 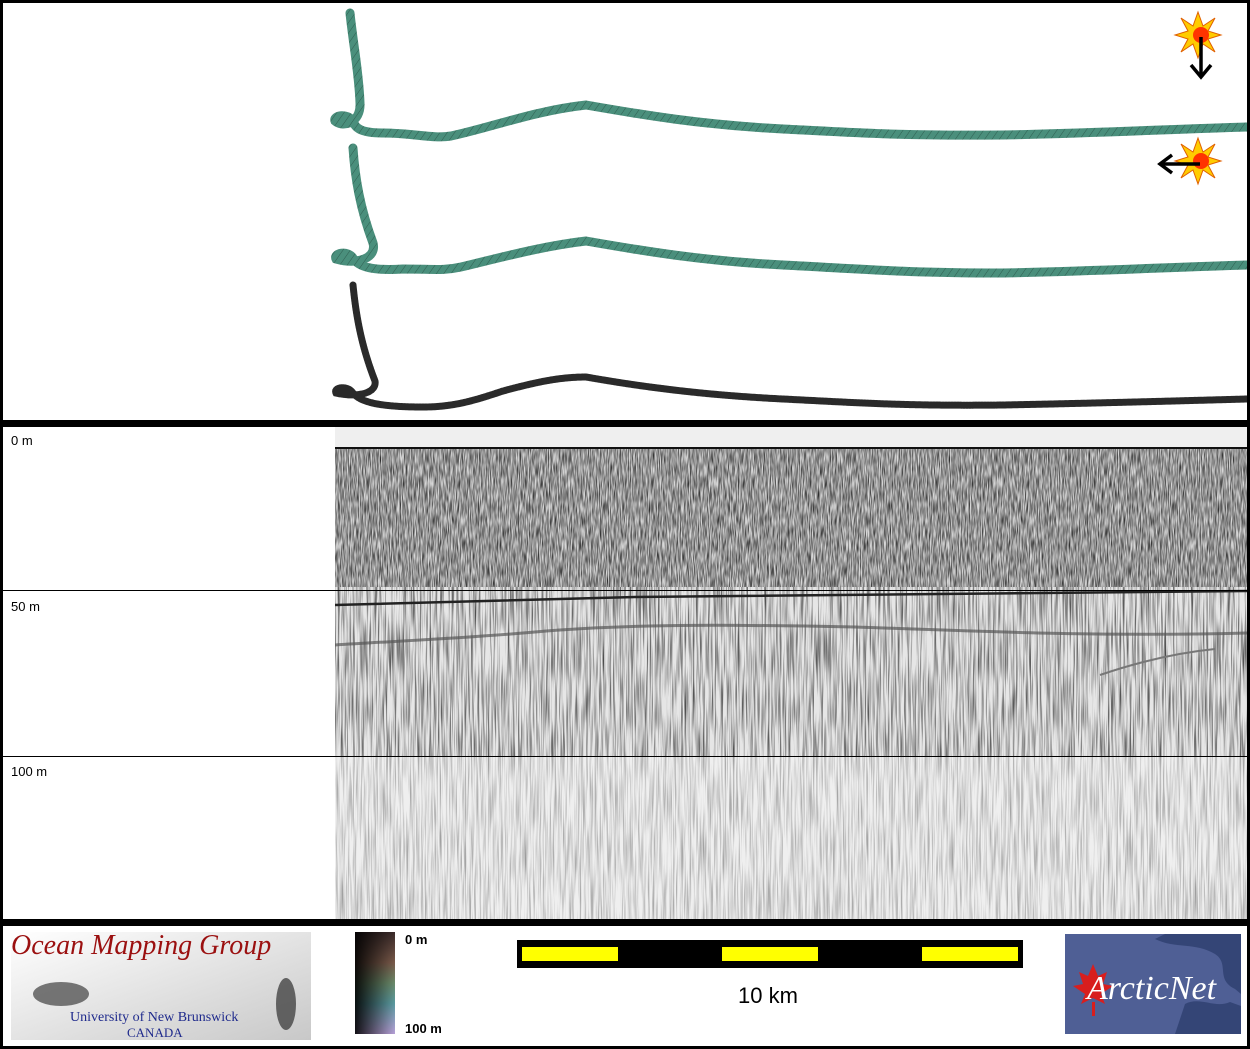 What do you see at coordinates (25, 606) in the screenshot?
I see `depth-label-50: 50 m` at bounding box center [25, 606].